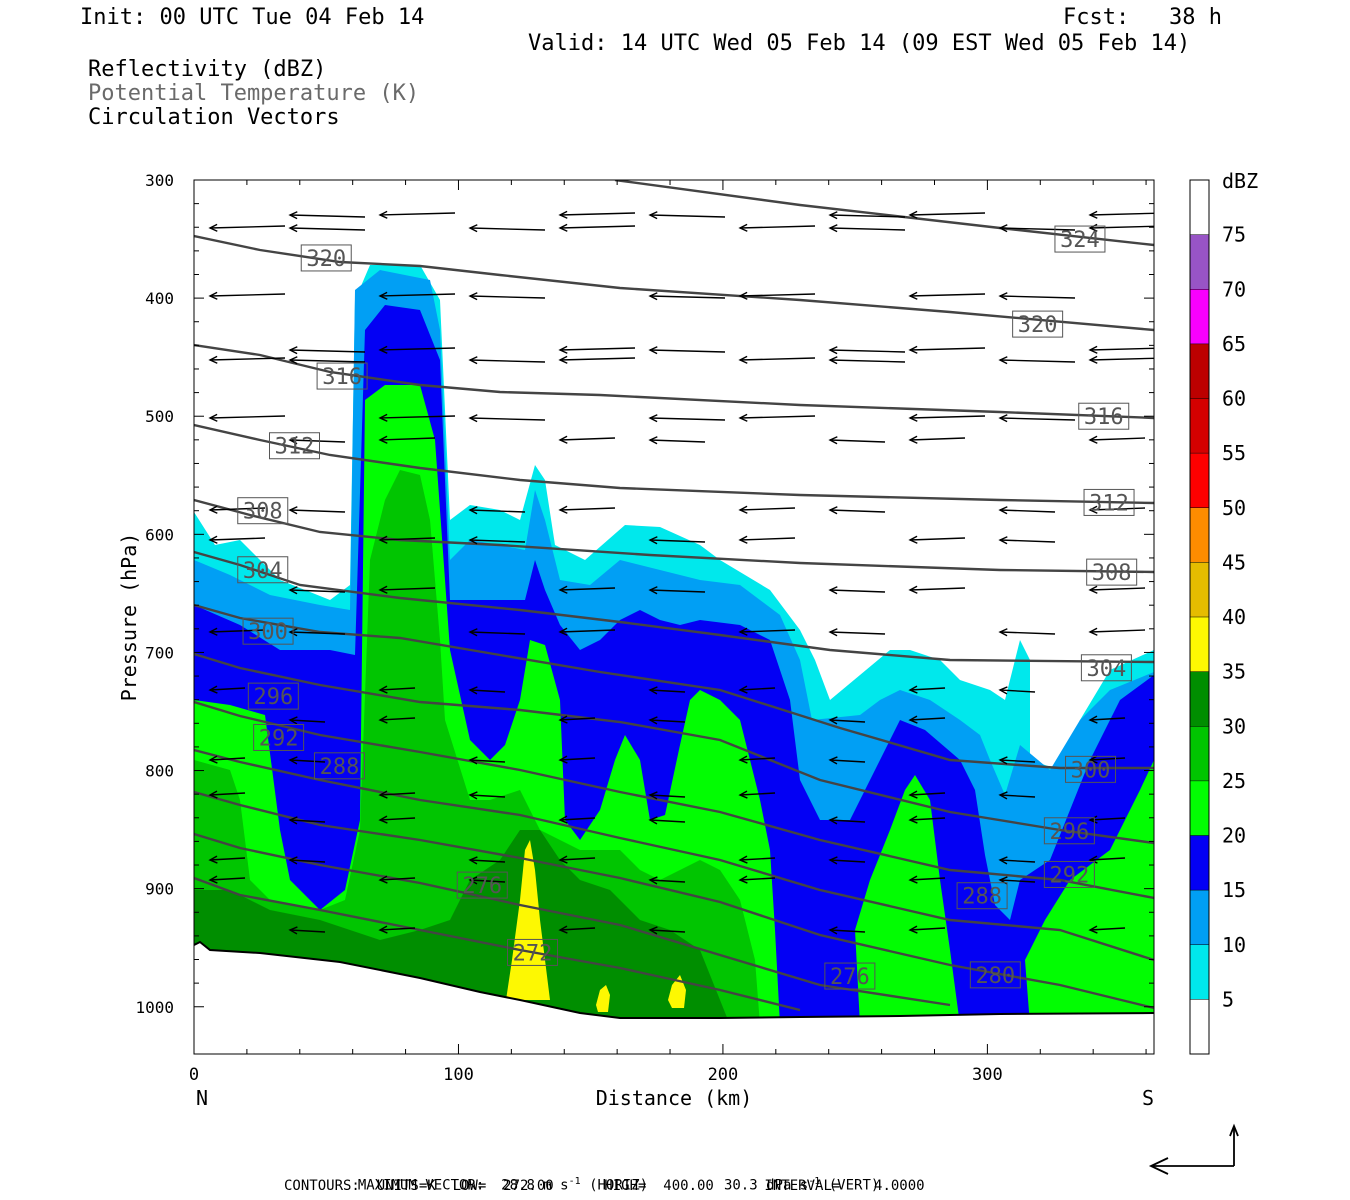  What do you see at coordinates (263, 512) in the screenshot?
I see `contour-label-7: 308` at bounding box center [263, 512].